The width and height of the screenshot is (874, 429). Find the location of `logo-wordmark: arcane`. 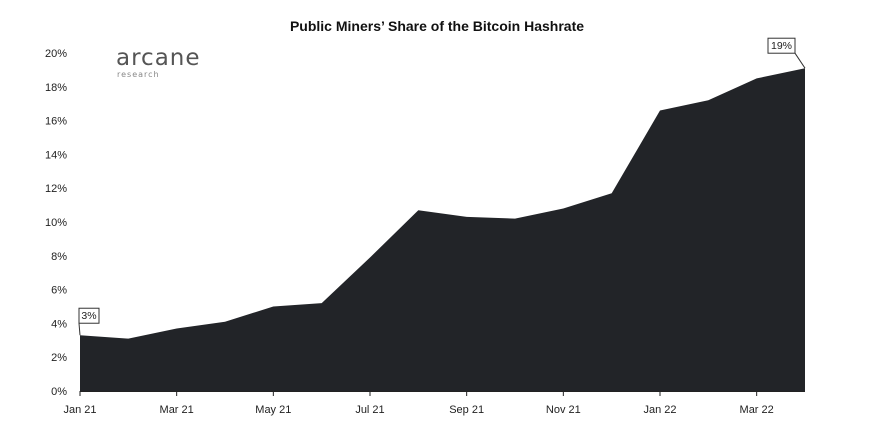

logo-wordmark: arcane is located at coordinates (158, 58).